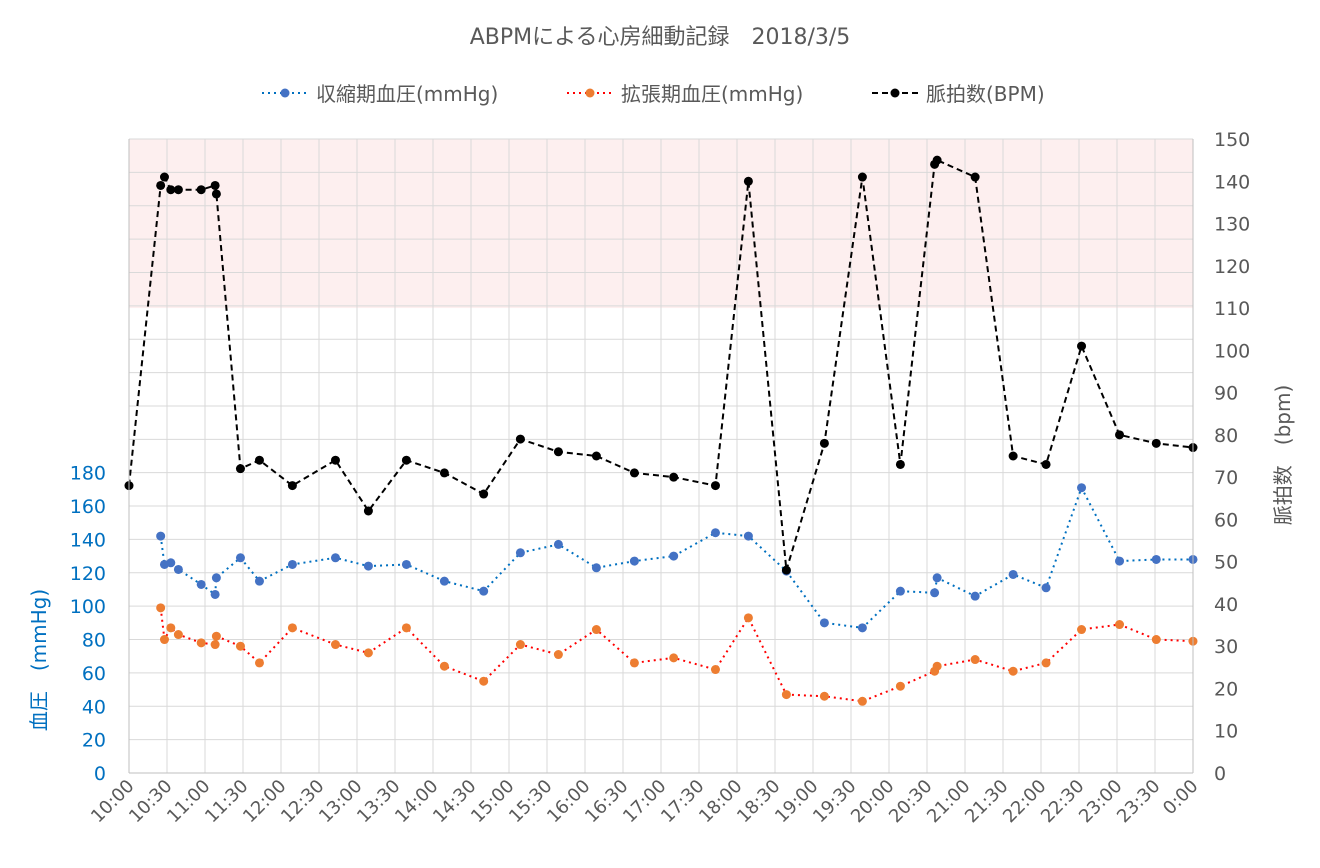  I want to click on right-tick-label: 130, so click(1232, 225).